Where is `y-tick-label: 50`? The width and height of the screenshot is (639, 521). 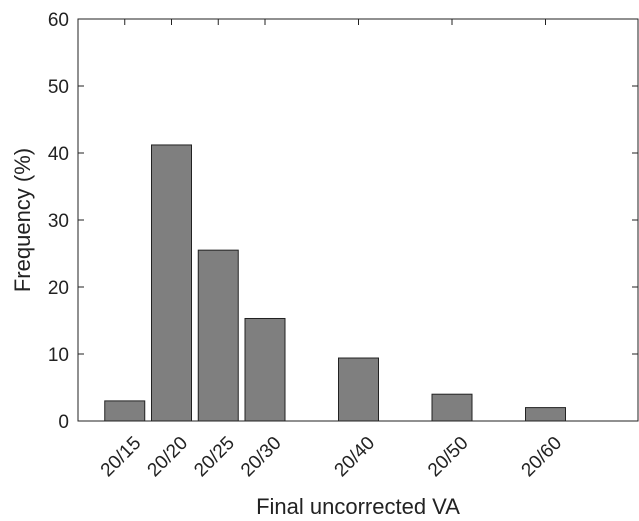 y-tick-label: 50 is located at coordinates (58, 87).